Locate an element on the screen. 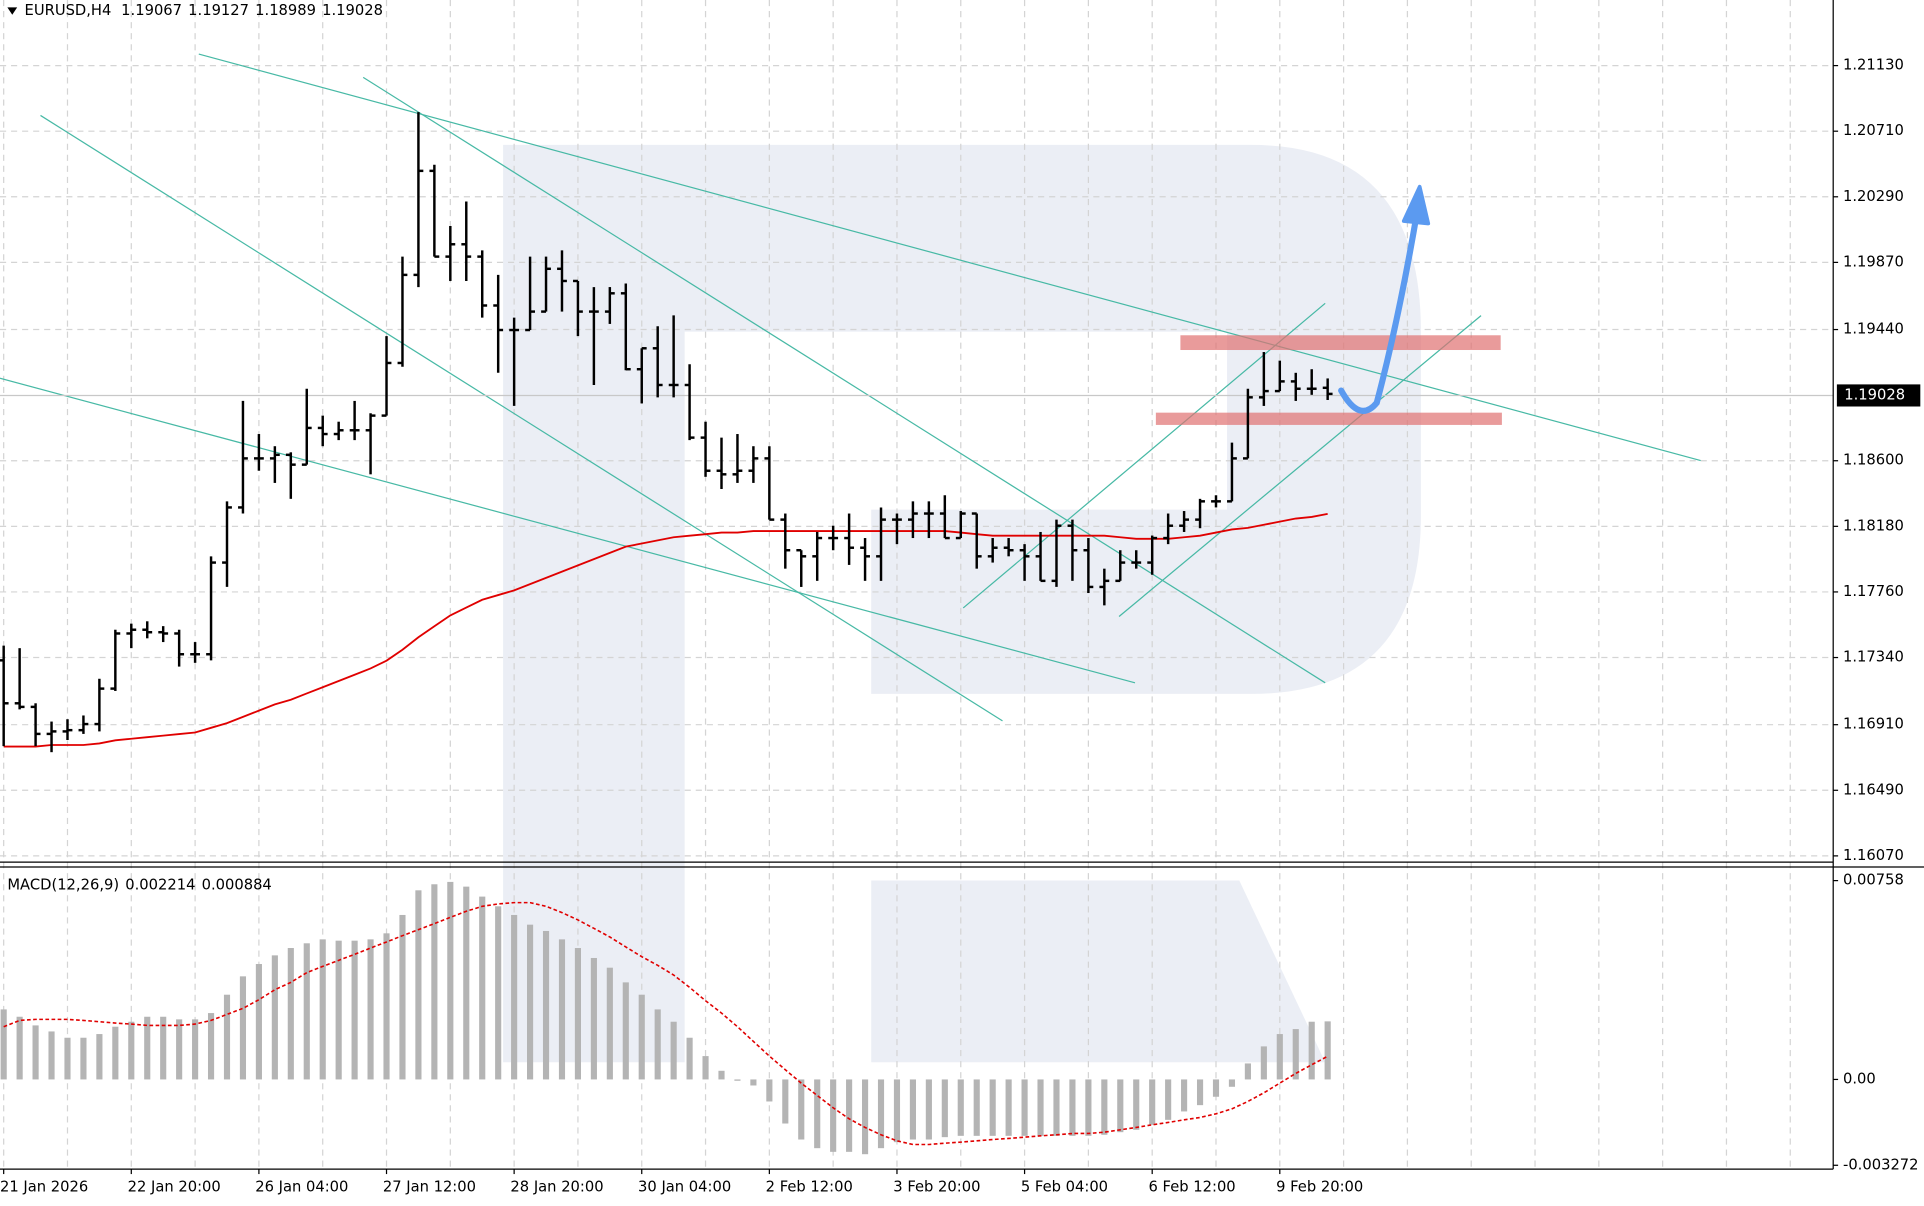 The image size is (1924, 1206). resistance-zone is located at coordinates (1340, 343).